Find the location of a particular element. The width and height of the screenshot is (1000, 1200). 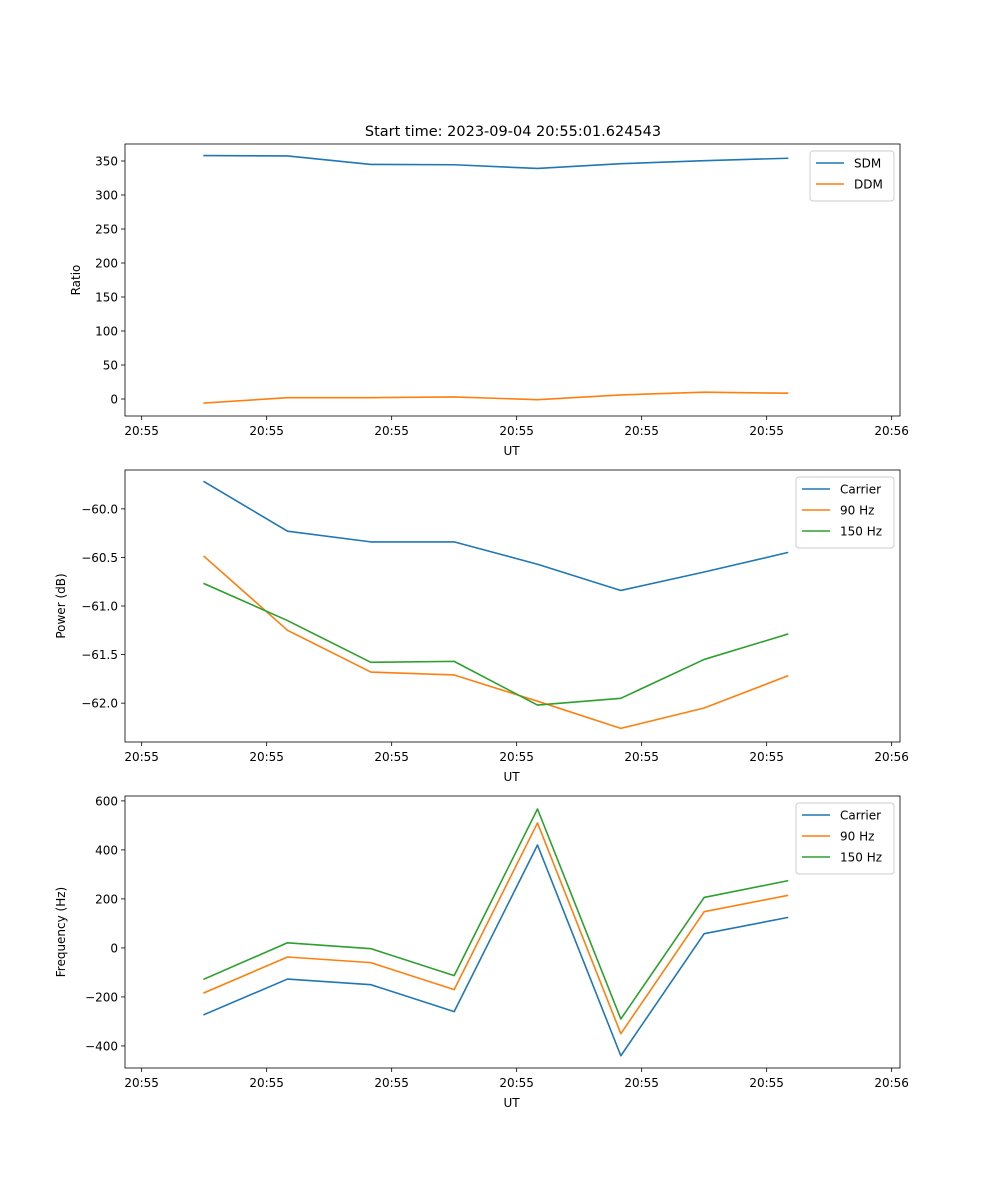

y-tick-label: −60.0 is located at coordinates (99, 509).